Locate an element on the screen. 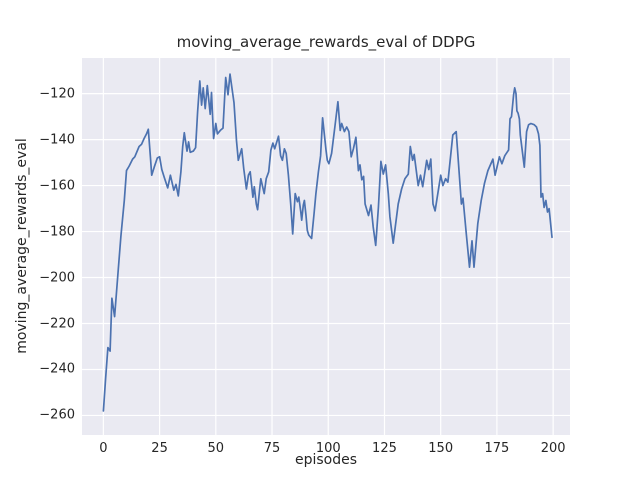 The width and height of the screenshot is (640, 480). x-axis-label: episodes is located at coordinates (326, 460).